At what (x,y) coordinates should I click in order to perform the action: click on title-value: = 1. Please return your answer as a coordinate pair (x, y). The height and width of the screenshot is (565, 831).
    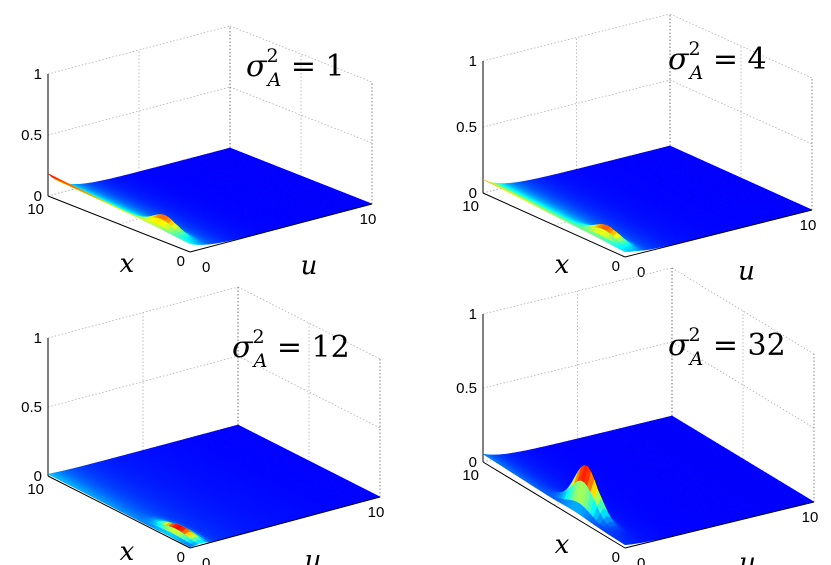
    Looking at the image, I should click on (312, 66).